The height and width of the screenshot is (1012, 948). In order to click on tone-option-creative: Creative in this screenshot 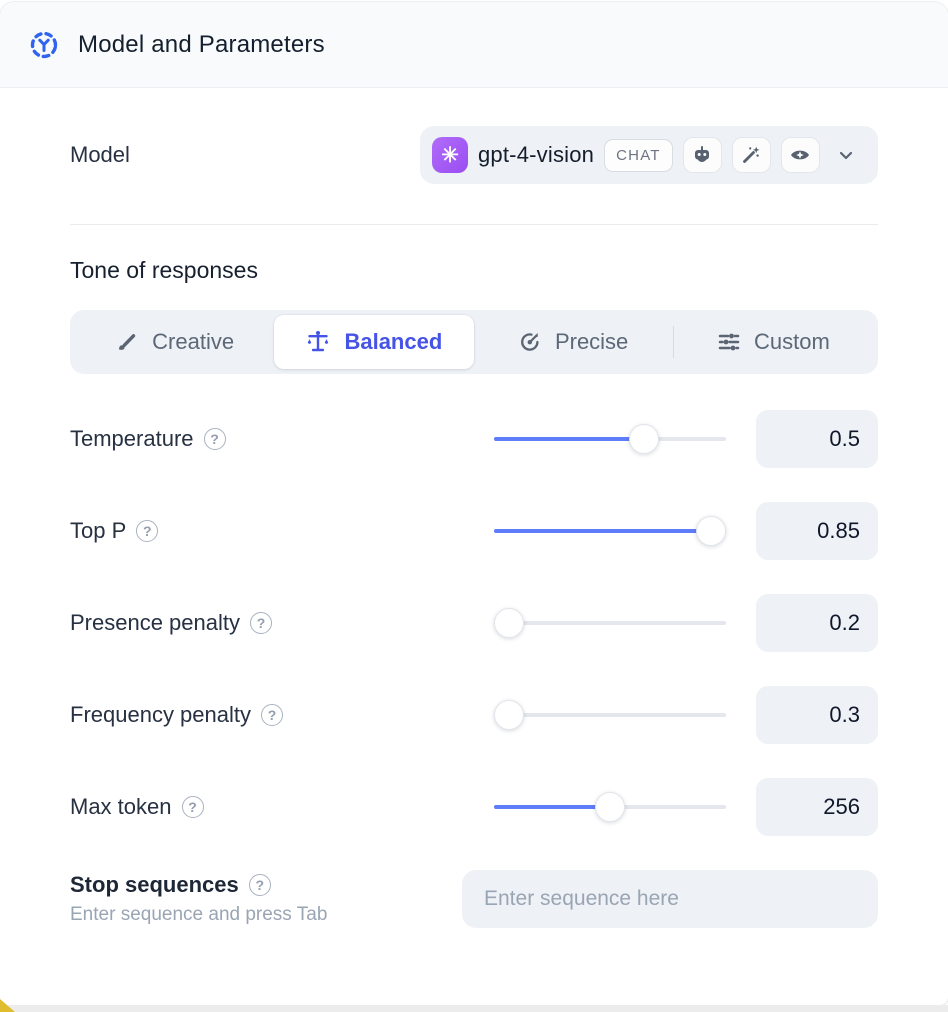, I will do `click(174, 342)`.